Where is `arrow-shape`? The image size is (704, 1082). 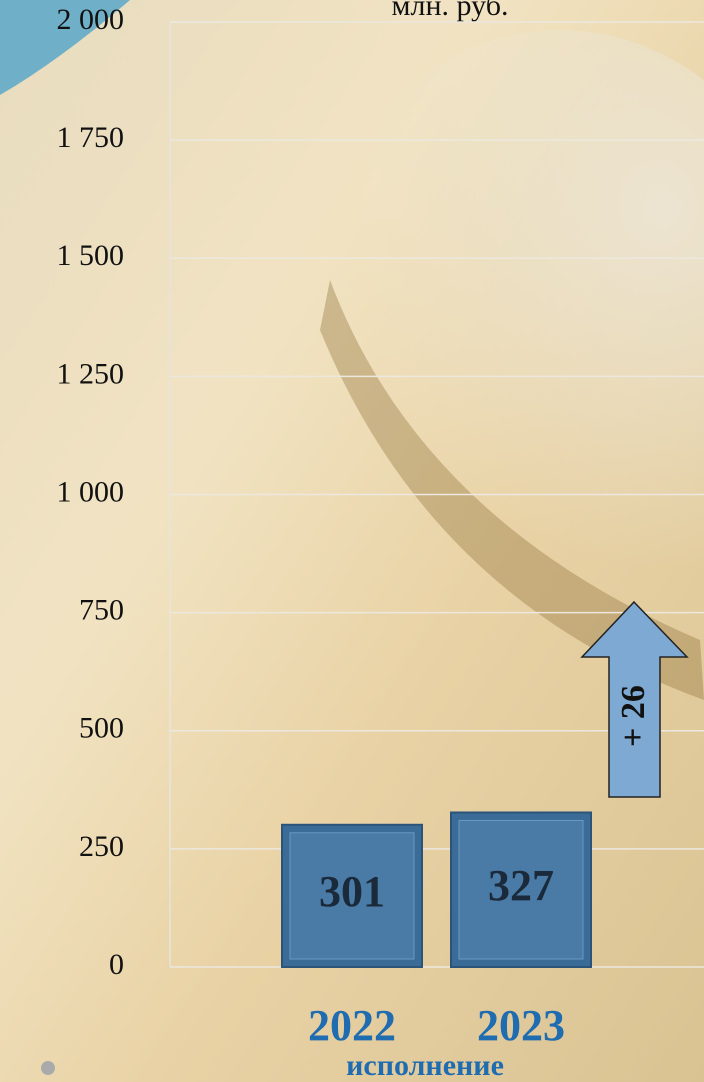 arrow-shape is located at coordinates (634, 699).